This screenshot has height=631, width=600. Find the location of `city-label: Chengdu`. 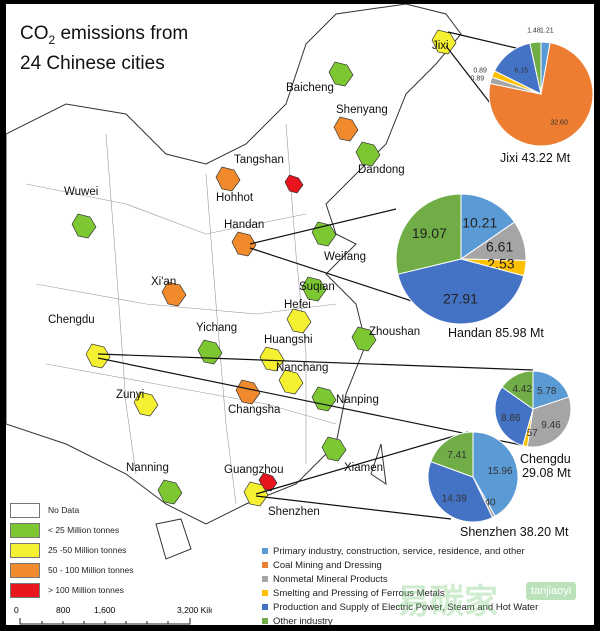

city-label: Chengdu is located at coordinates (71, 320).